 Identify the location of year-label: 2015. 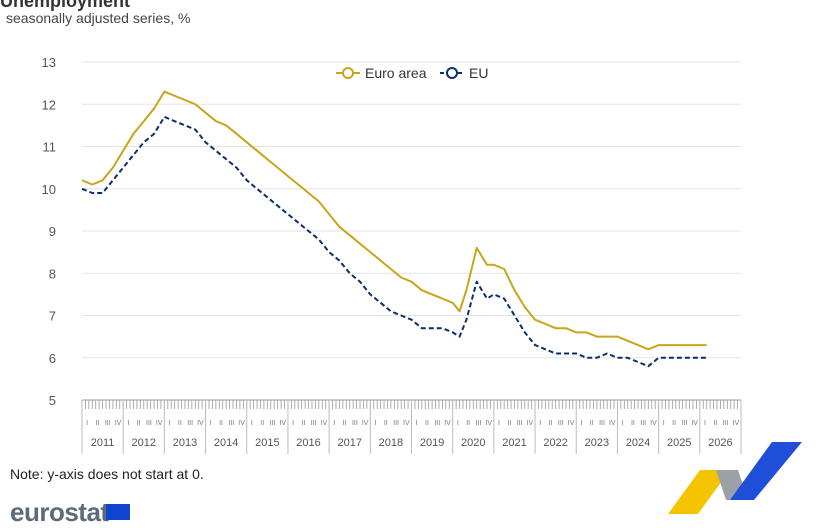
(267, 443).